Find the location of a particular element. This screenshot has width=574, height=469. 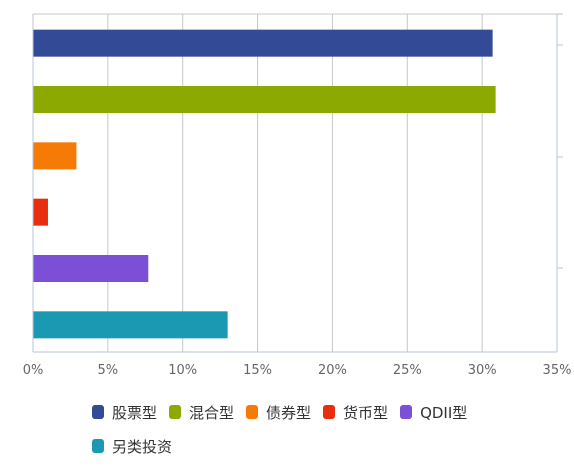

legend-item: 股票型 is located at coordinates (124, 412).